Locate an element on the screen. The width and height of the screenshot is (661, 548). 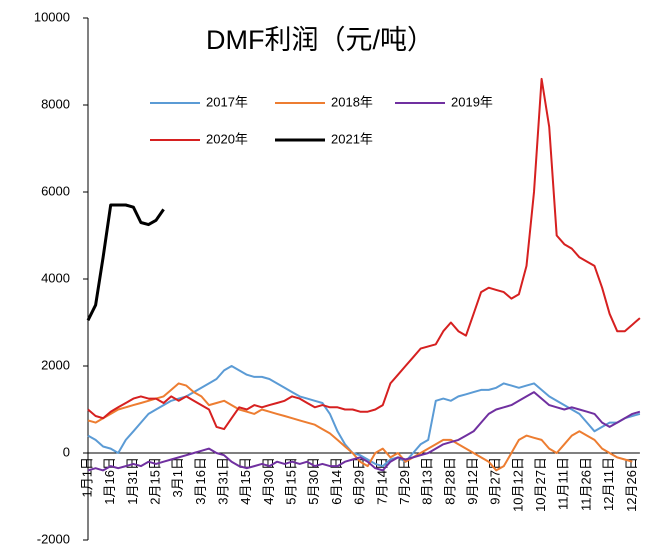
x-tick-label: 10月27日 is located at coordinates (540, 484).